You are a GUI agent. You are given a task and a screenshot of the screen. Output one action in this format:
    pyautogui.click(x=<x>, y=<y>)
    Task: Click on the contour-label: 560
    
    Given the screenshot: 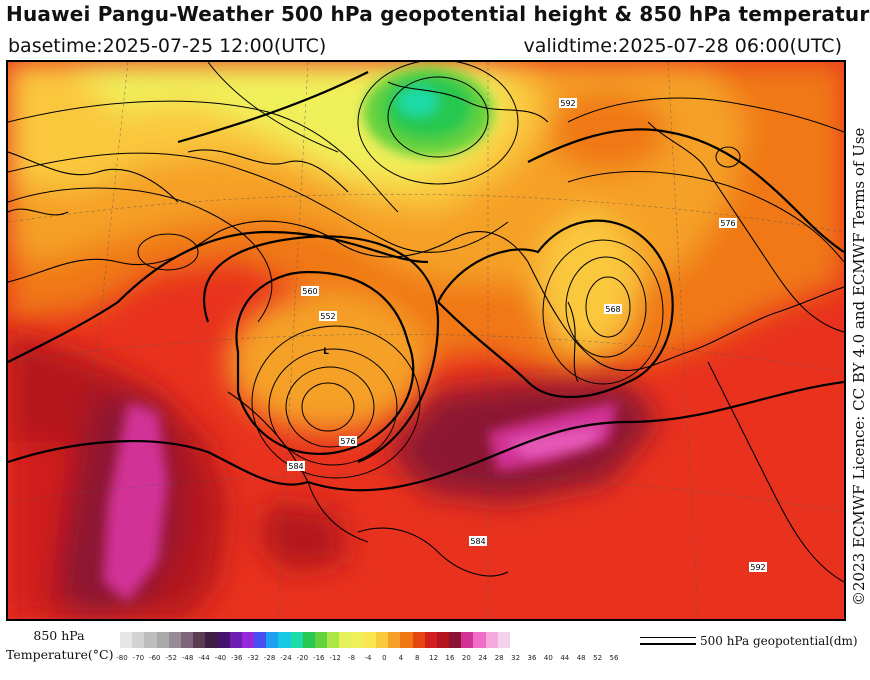 What is the action you would take?
    pyautogui.click(x=310, y=291)
    